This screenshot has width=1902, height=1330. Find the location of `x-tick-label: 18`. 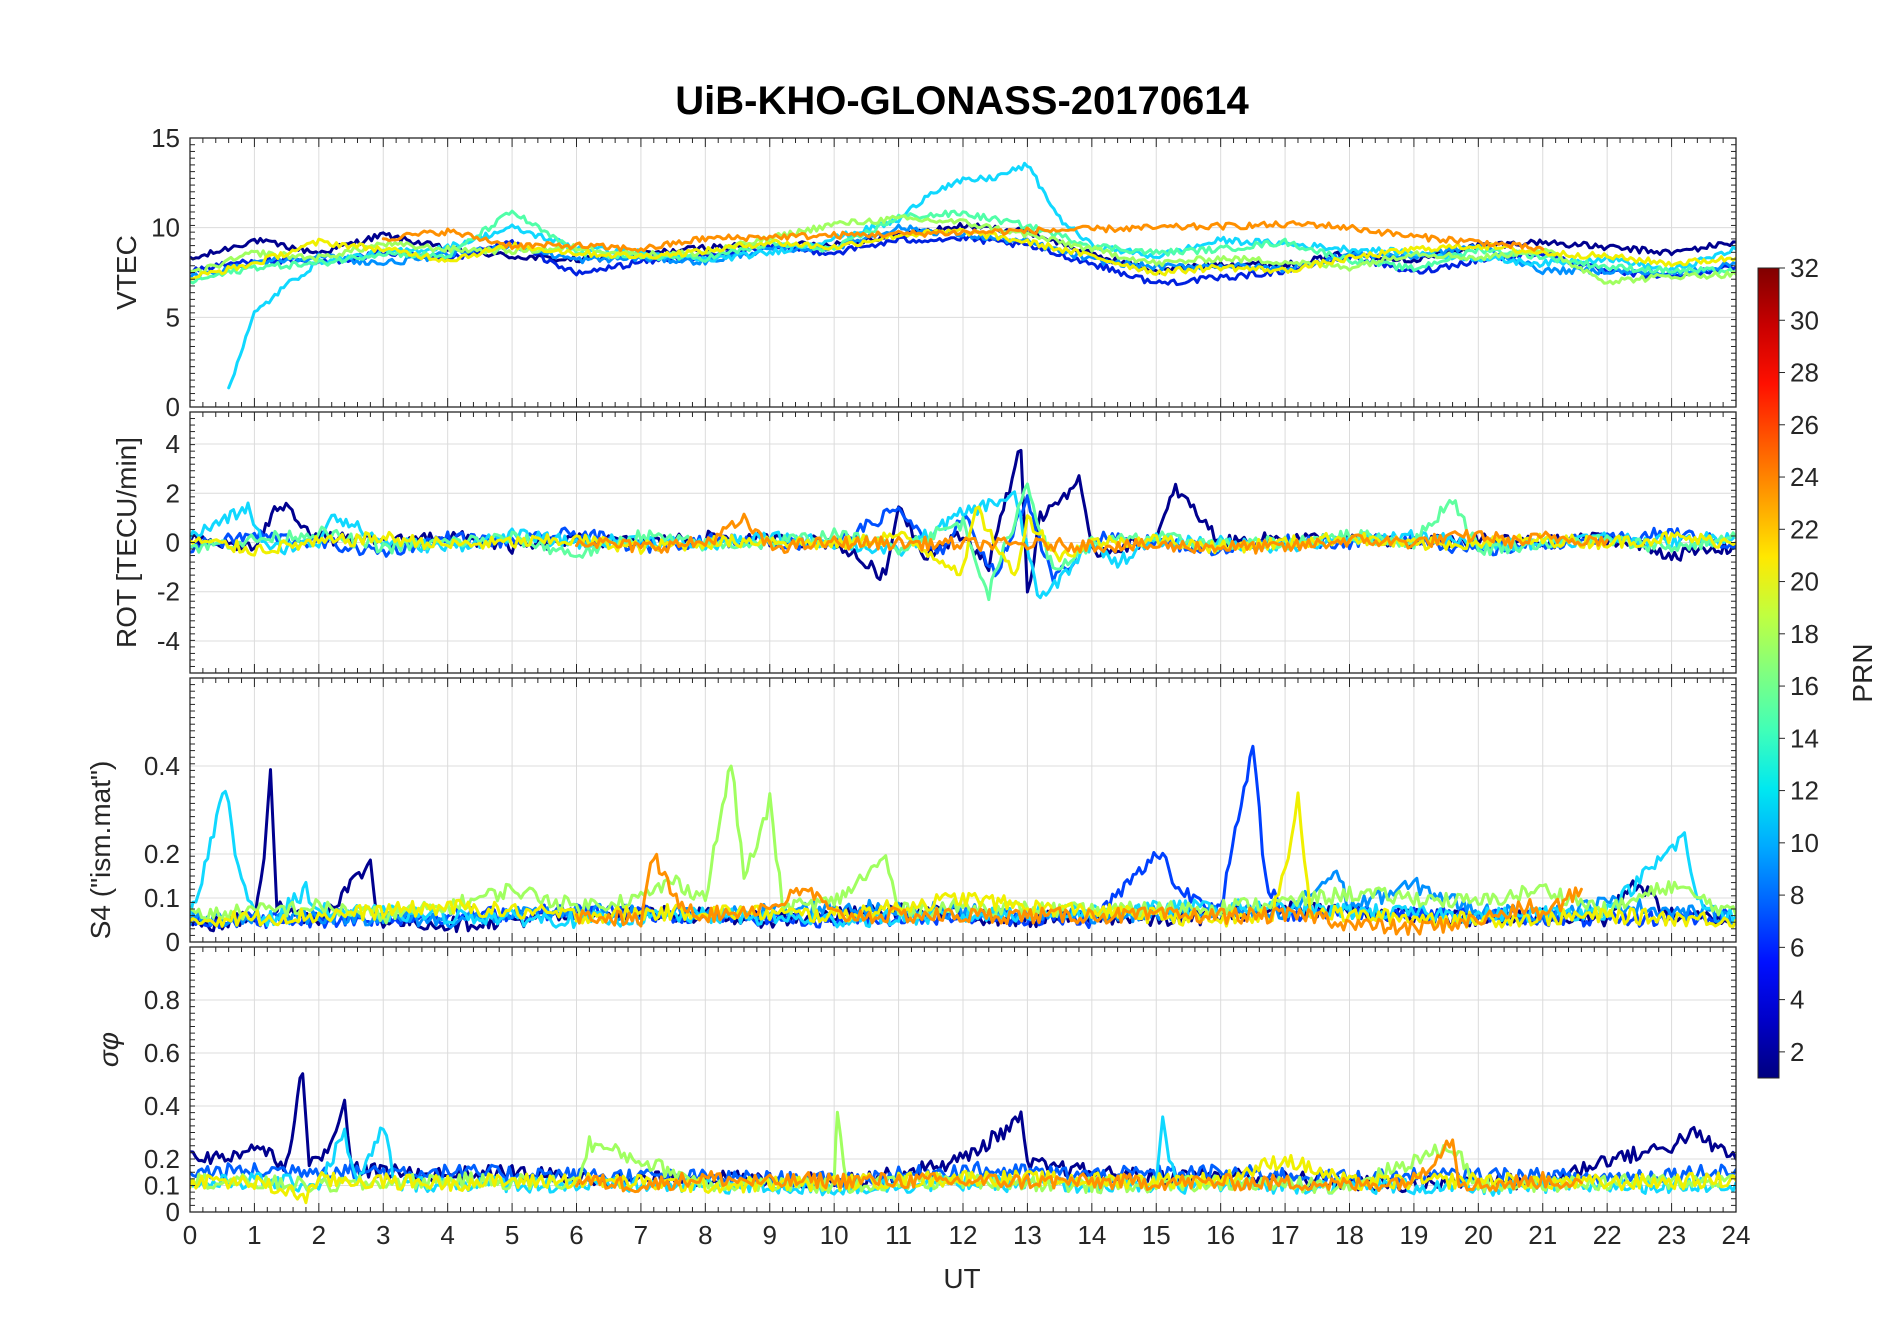

x-tick-label: 18 is located at coordinates (1349, 1235).